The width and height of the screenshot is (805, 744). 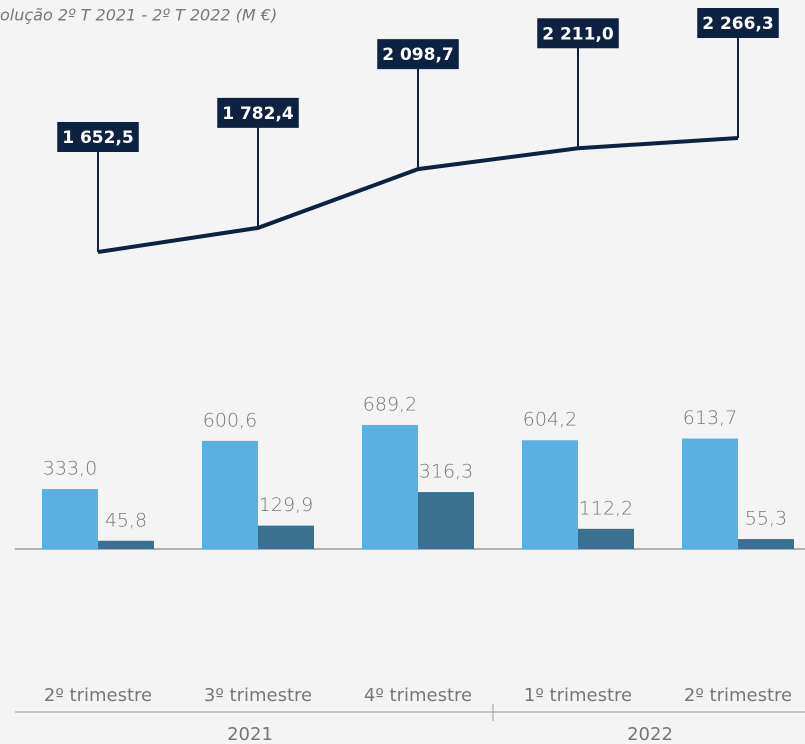 I want to click on data-label: 1 652,5, so click(x=98, y=138).